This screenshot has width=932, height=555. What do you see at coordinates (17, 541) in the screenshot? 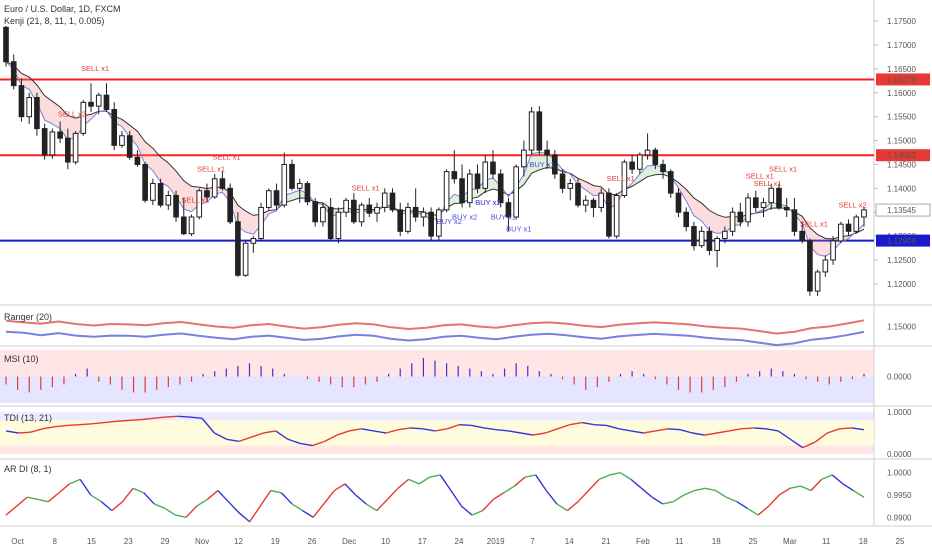
I see `x-tick-label: Oct` at bounding box center [17, 541].